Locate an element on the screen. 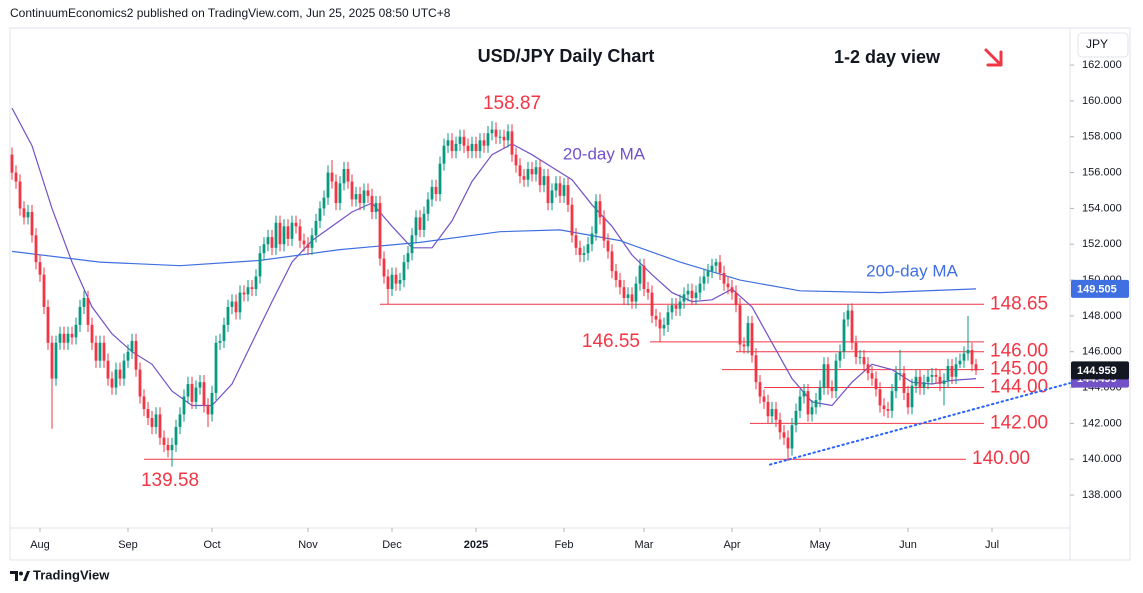  x-tick-label: Dec is located at coordinates (392, 545).